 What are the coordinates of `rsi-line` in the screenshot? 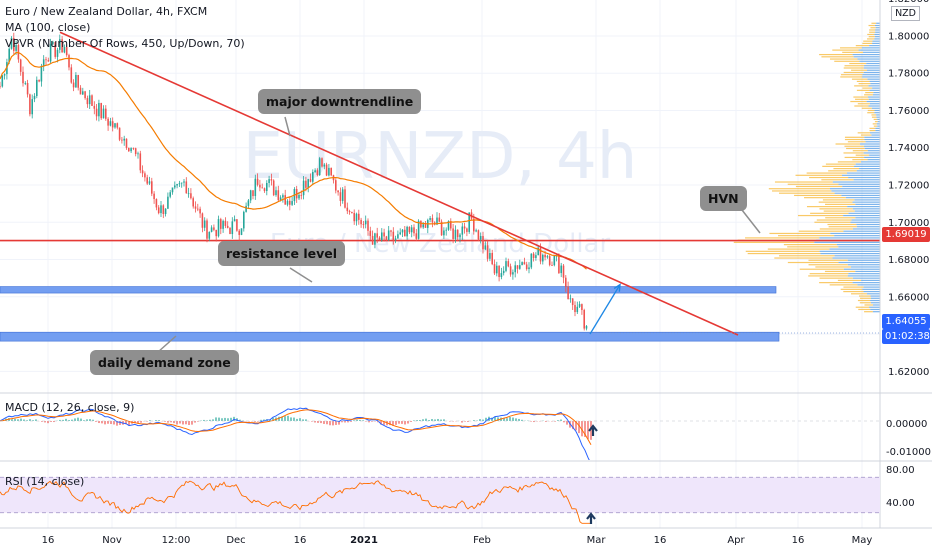 It's located at (296, 502).